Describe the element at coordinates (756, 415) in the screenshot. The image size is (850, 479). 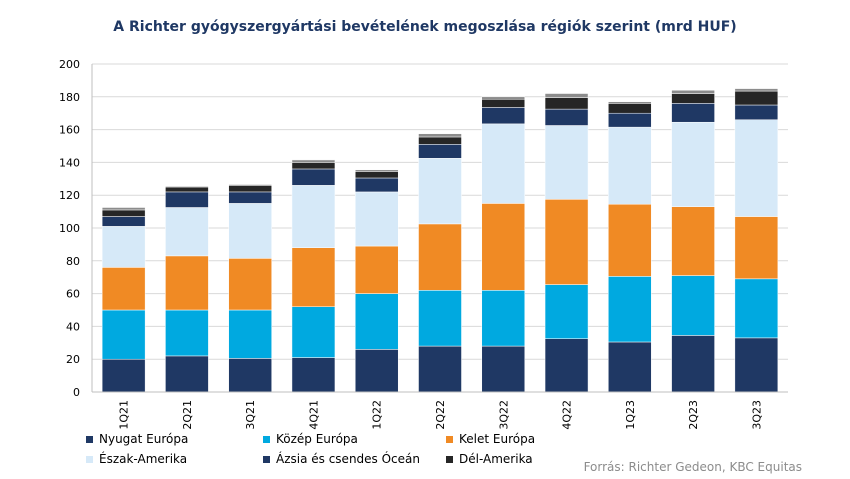
I see `x-tick-label: 3Q23` at that location.